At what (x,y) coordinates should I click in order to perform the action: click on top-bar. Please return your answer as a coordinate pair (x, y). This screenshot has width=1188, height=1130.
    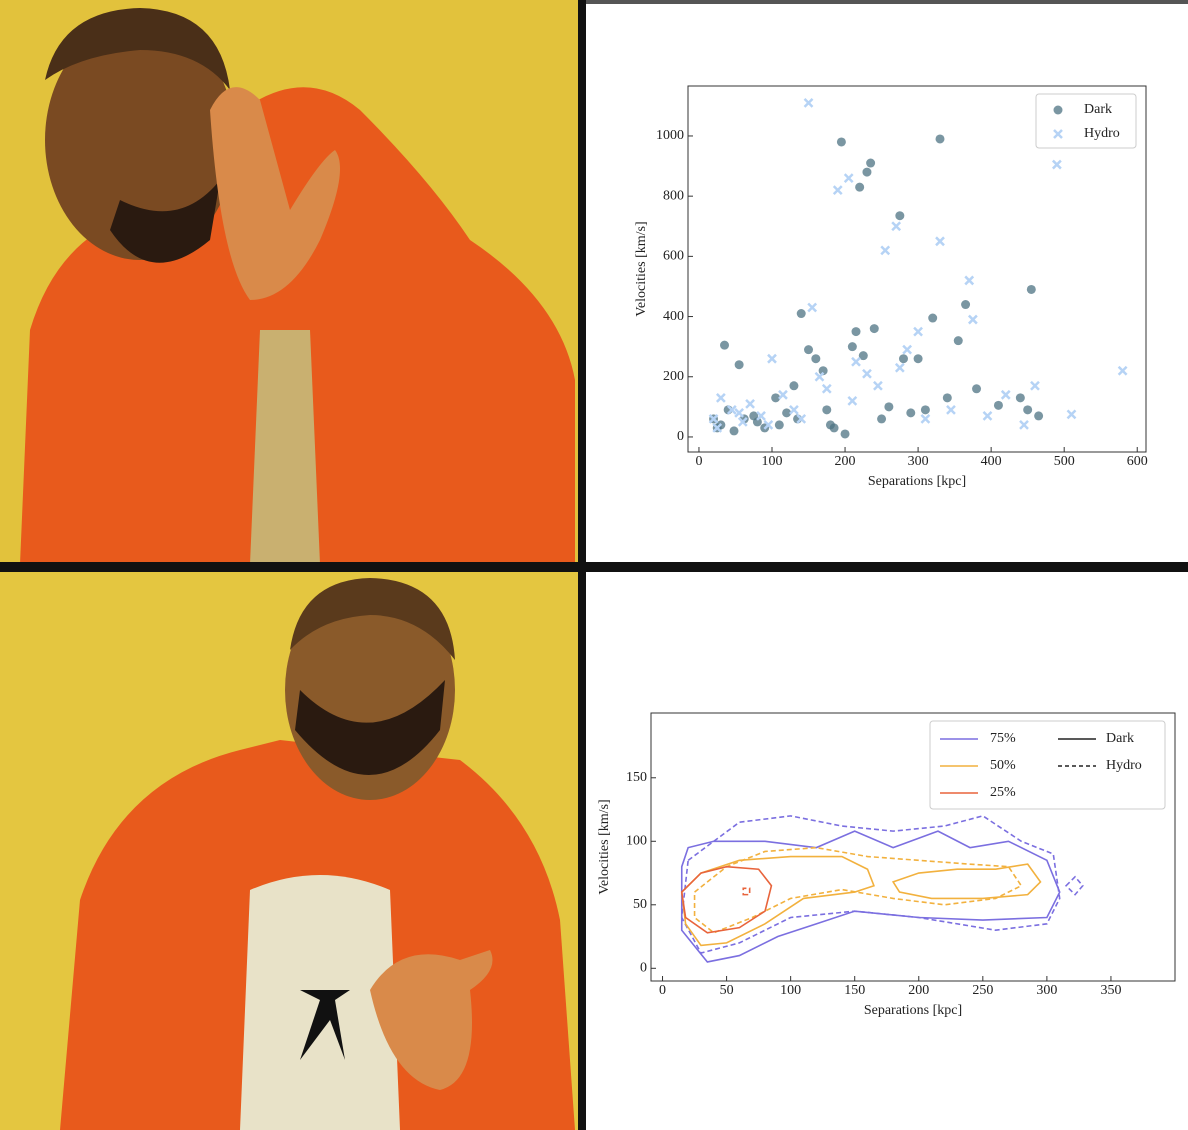
    Looking at the image, I should click on (887, 2).